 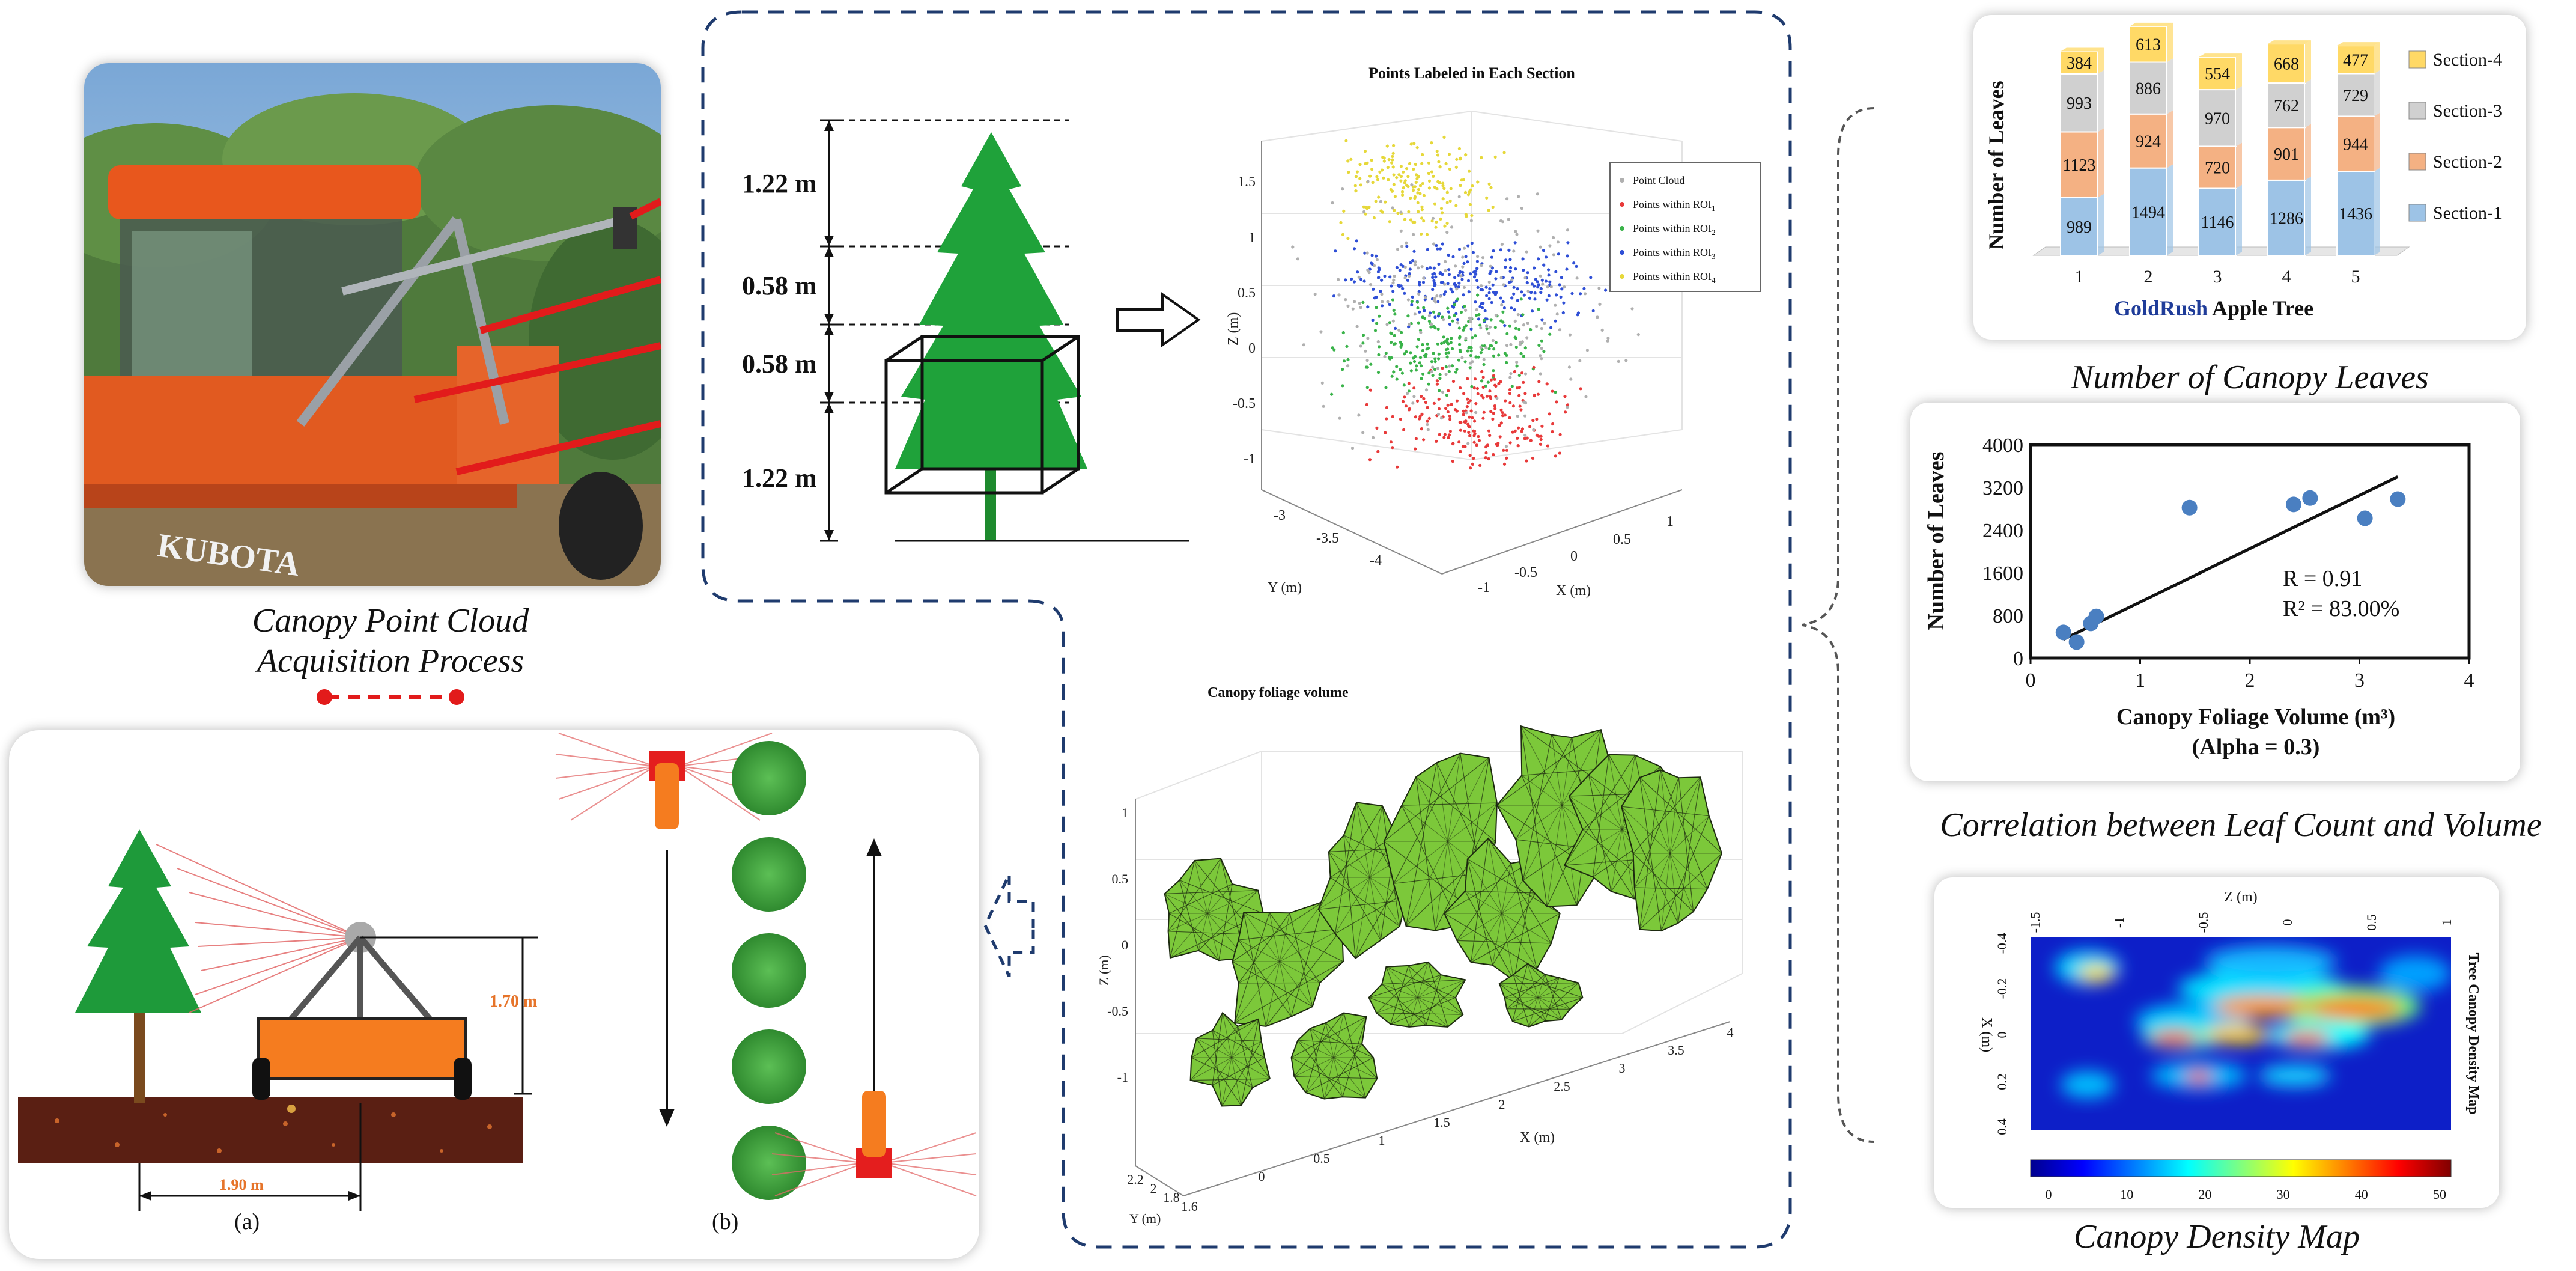 I want to click on scatter-x-tick: 1, so click(x=2140, y=680).